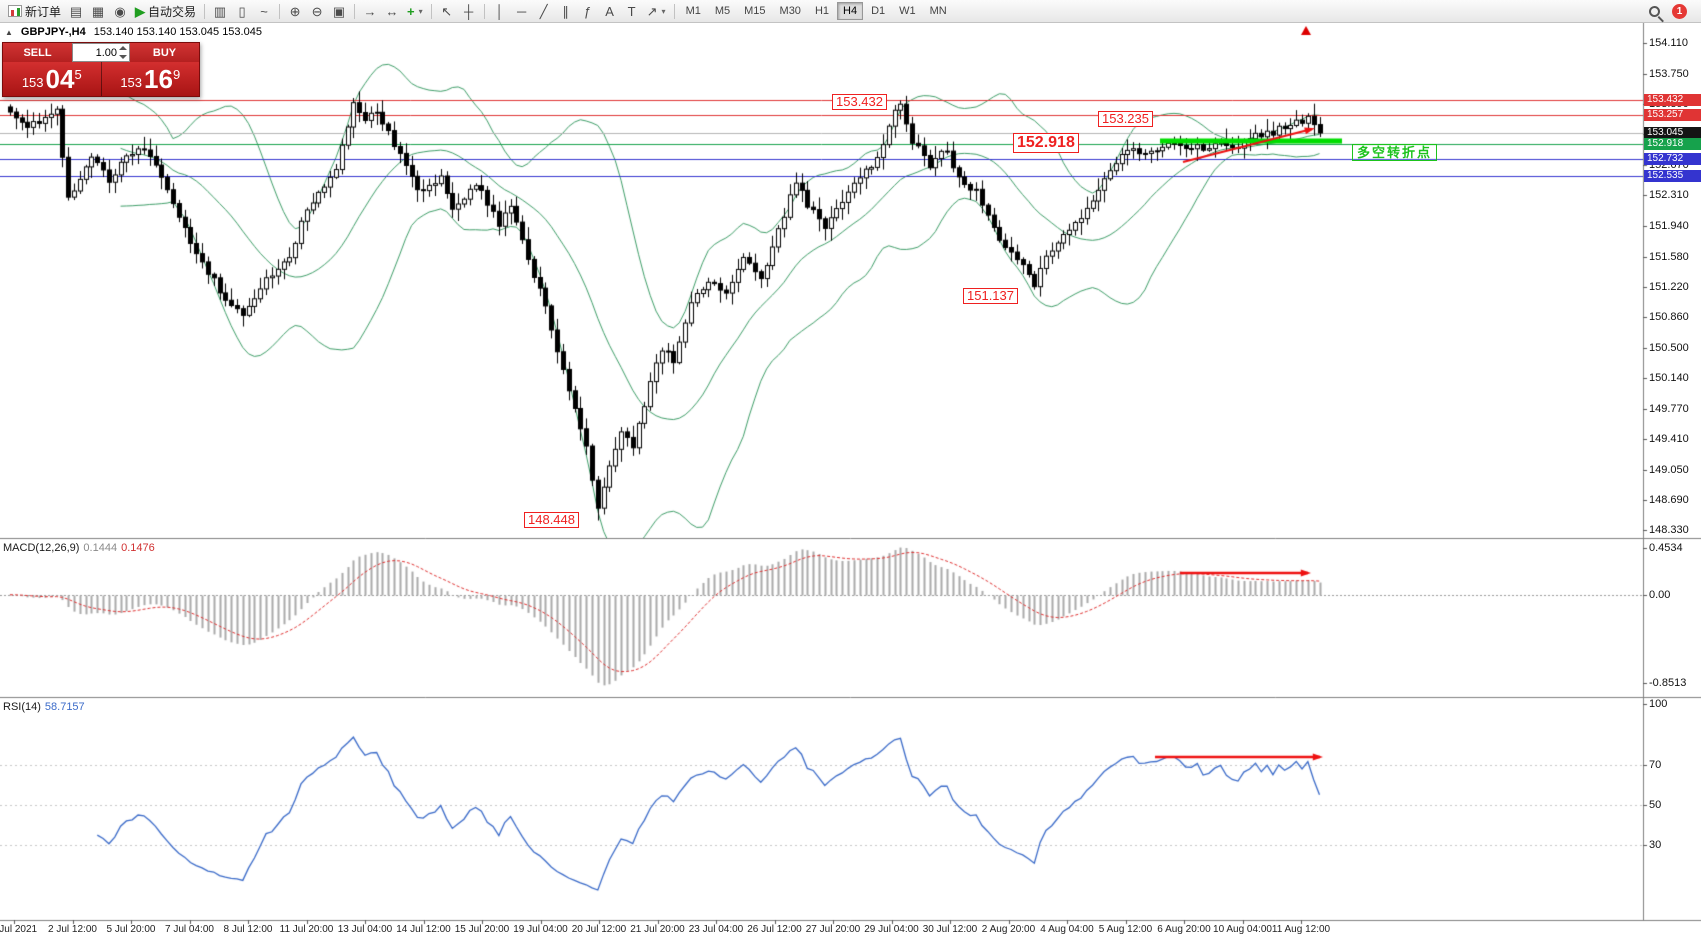 This screenshot has width=1701, height=939. Describe the element at coordinates (551, 520) in the screenshot. I see `price-label-annotation: 148.448` at that location.